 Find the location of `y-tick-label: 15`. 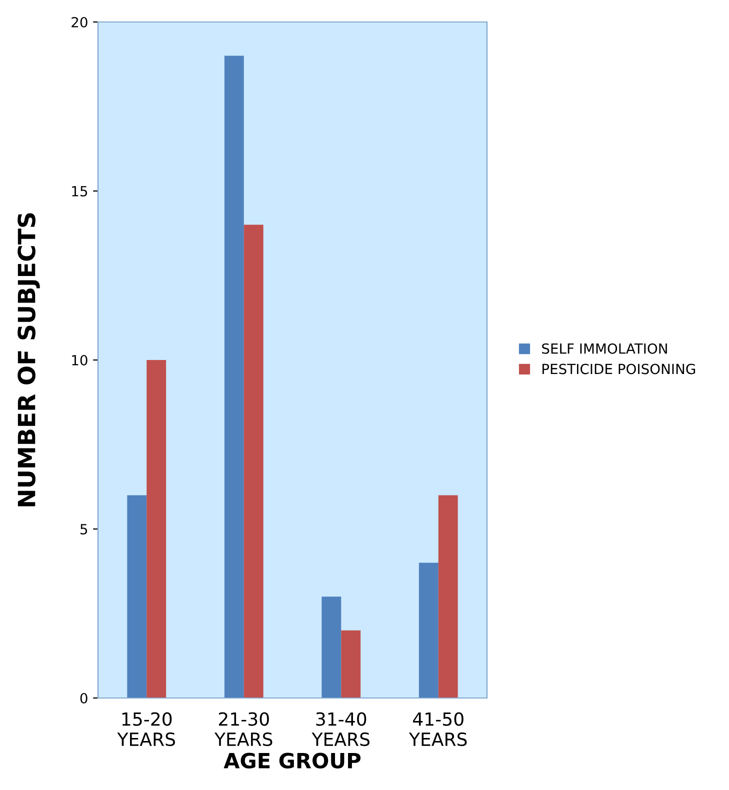

y-tick-label: 15 is located at coordinates (80, 191).